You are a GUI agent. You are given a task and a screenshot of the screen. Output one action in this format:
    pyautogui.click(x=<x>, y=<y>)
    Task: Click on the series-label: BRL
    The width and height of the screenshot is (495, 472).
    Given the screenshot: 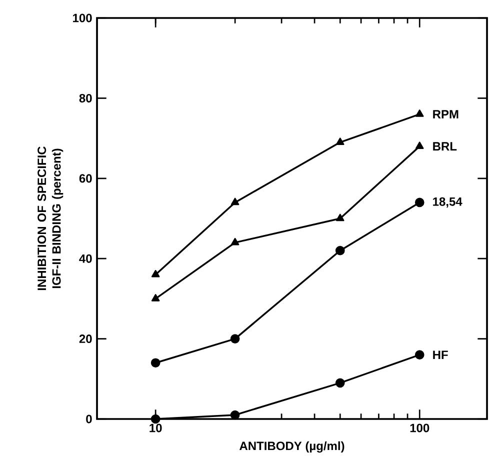 What is the action you would take?
    pyautogui.click(x=445, y=146)
    